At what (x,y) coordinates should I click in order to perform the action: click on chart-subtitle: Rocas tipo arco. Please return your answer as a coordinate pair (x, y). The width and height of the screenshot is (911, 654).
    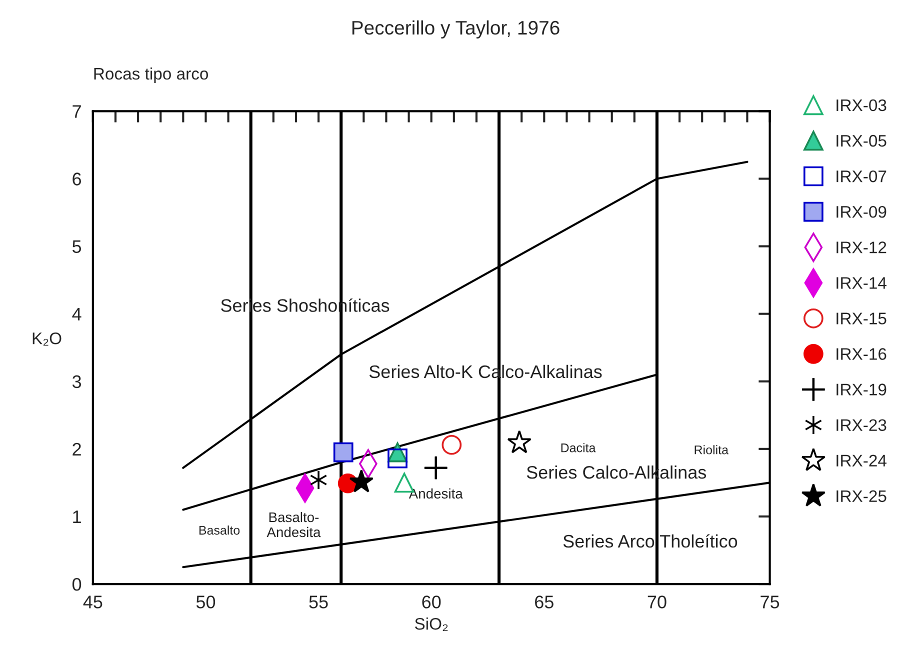
    Looking at the image, I should click on (151, 75).